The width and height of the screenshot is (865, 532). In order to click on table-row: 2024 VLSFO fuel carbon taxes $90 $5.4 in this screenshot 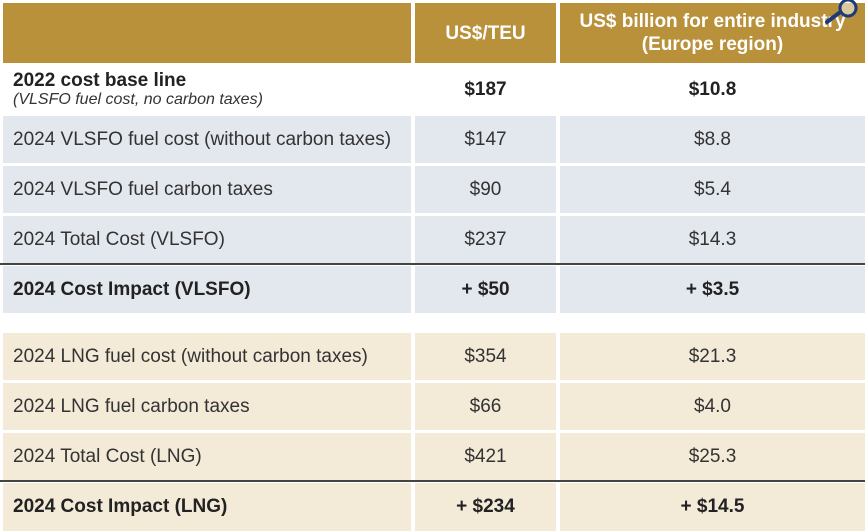, I will do `click(432, 189)`.